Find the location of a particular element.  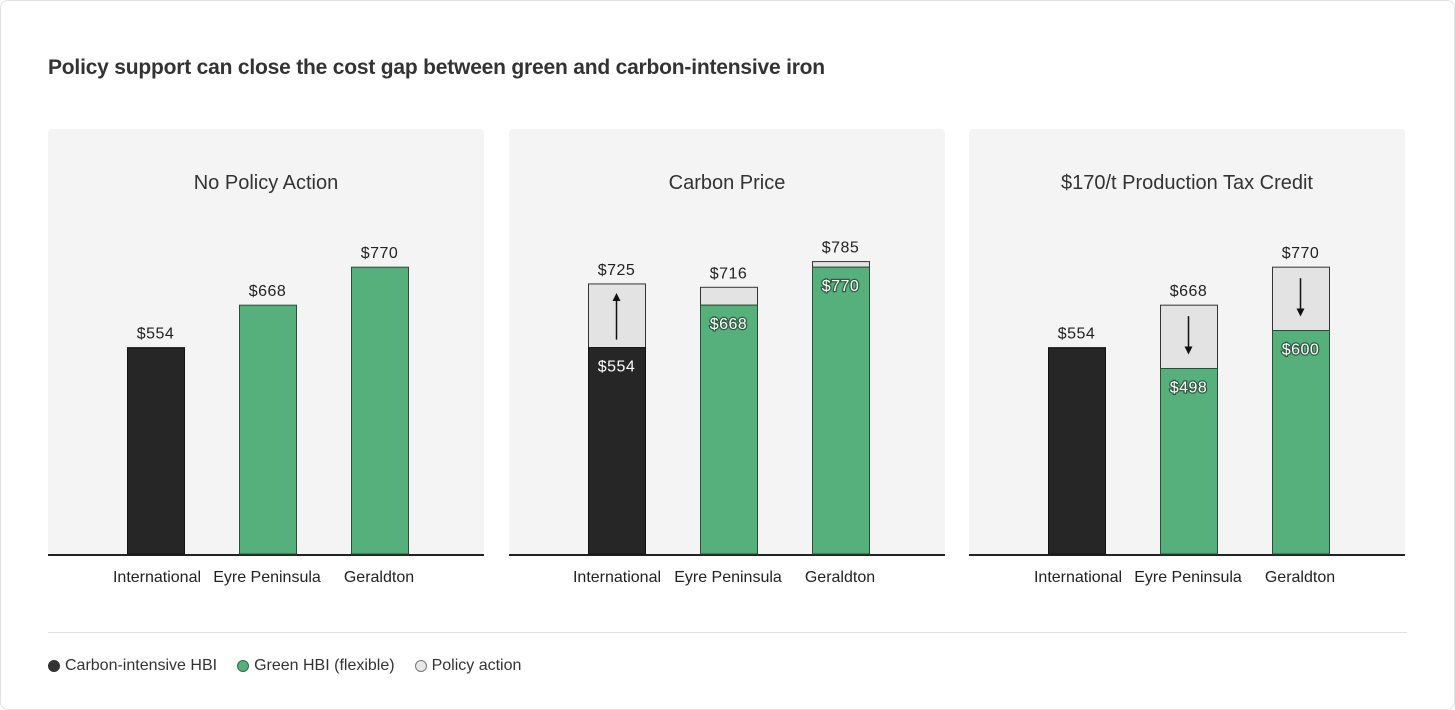

baseline-tax-credit is located at coordinates (1187, 555).